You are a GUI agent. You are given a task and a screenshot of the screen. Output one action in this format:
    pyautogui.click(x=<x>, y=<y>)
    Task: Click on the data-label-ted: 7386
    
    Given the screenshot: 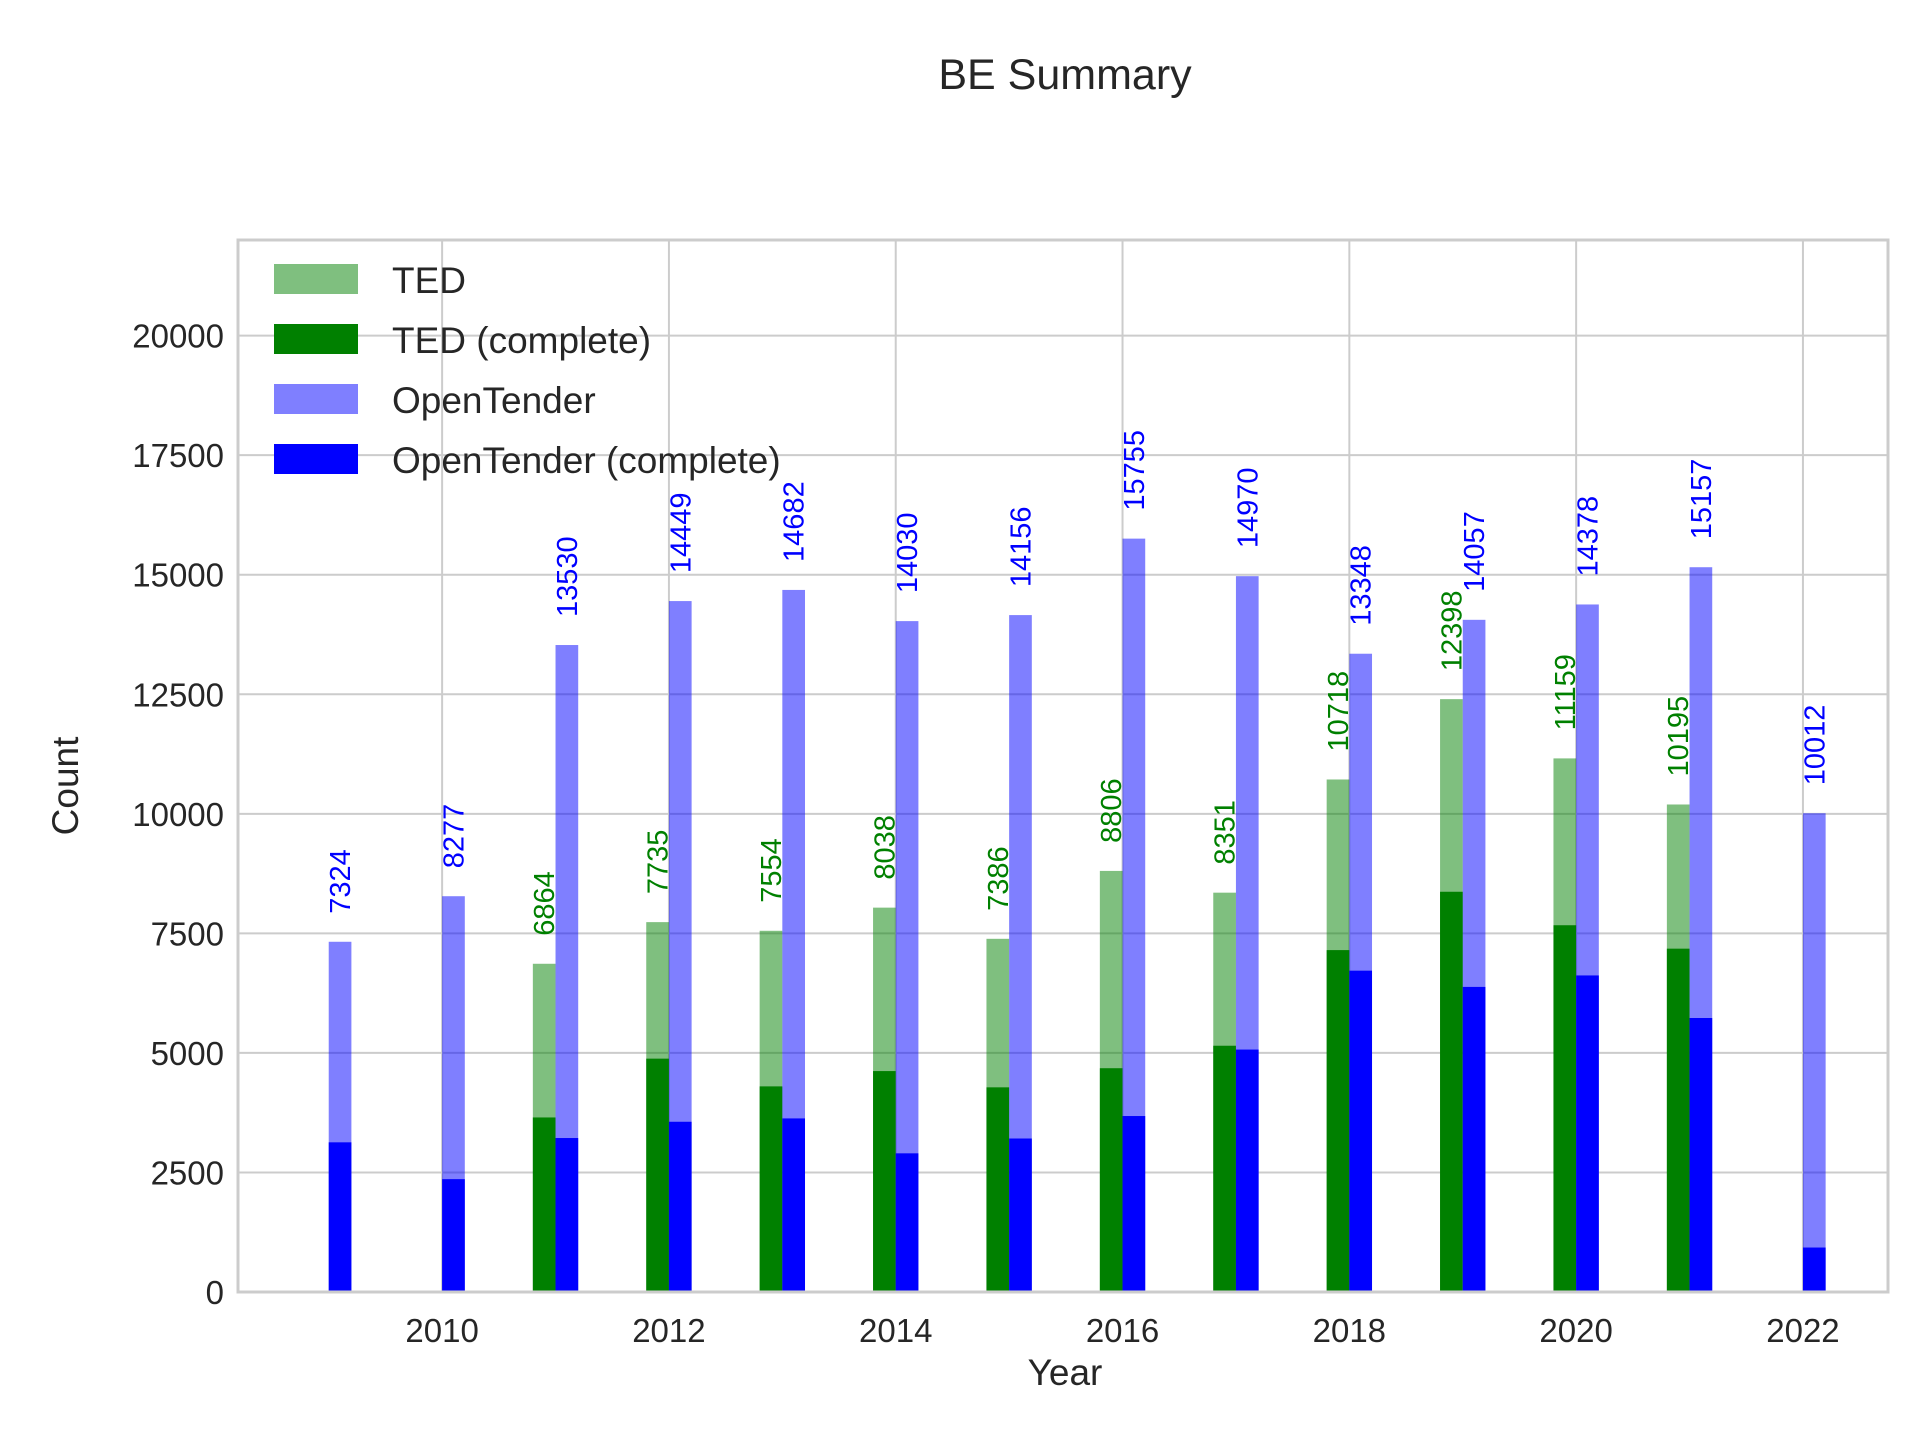 What is the action you would take?
    pyautogui.click(x=999, y=878)
    